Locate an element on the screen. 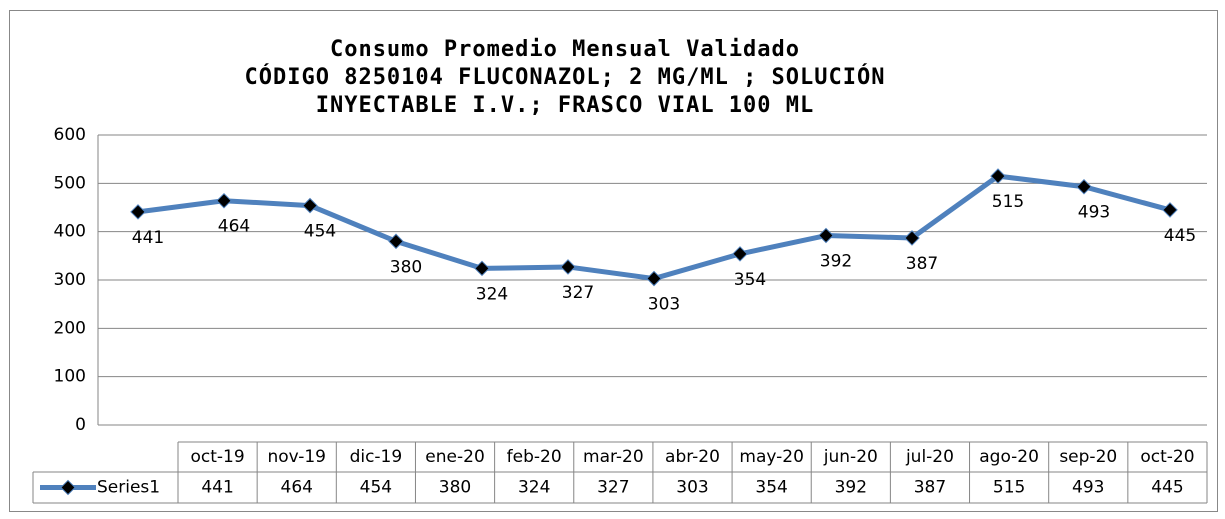 Image resolution: width=1225 pixels, height=519 pixels. x-tick-label: dic-19 is located at coordinates (376, 457).